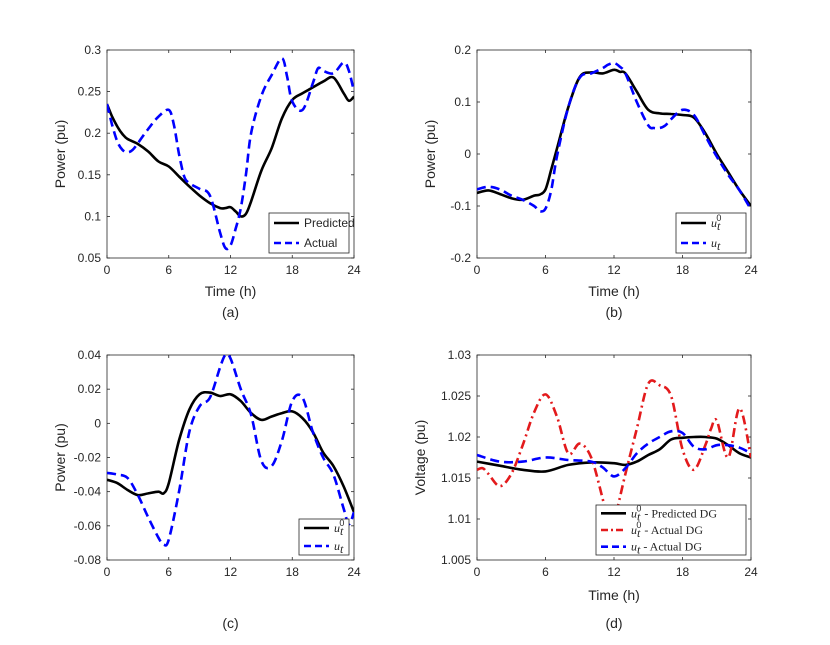  Describe the element at coordinates (460, 258) in the screenshot. I see `y-tick-label: -0.2` at that location.